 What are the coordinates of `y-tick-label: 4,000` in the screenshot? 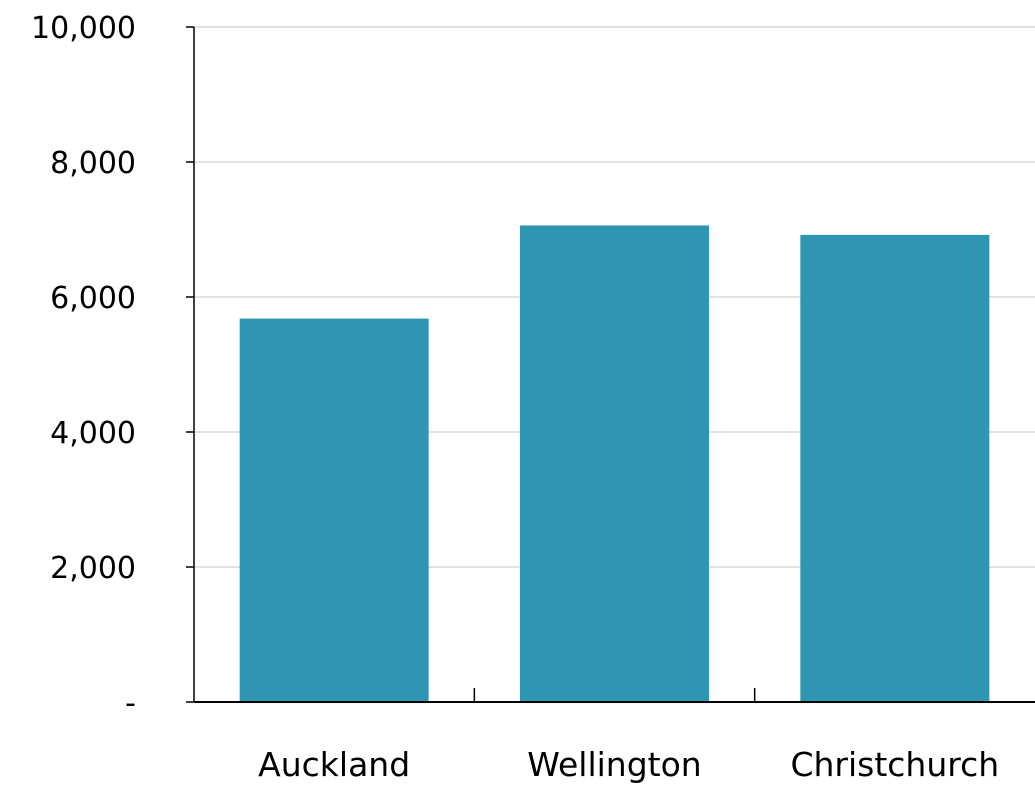 It's located at (93, 433).